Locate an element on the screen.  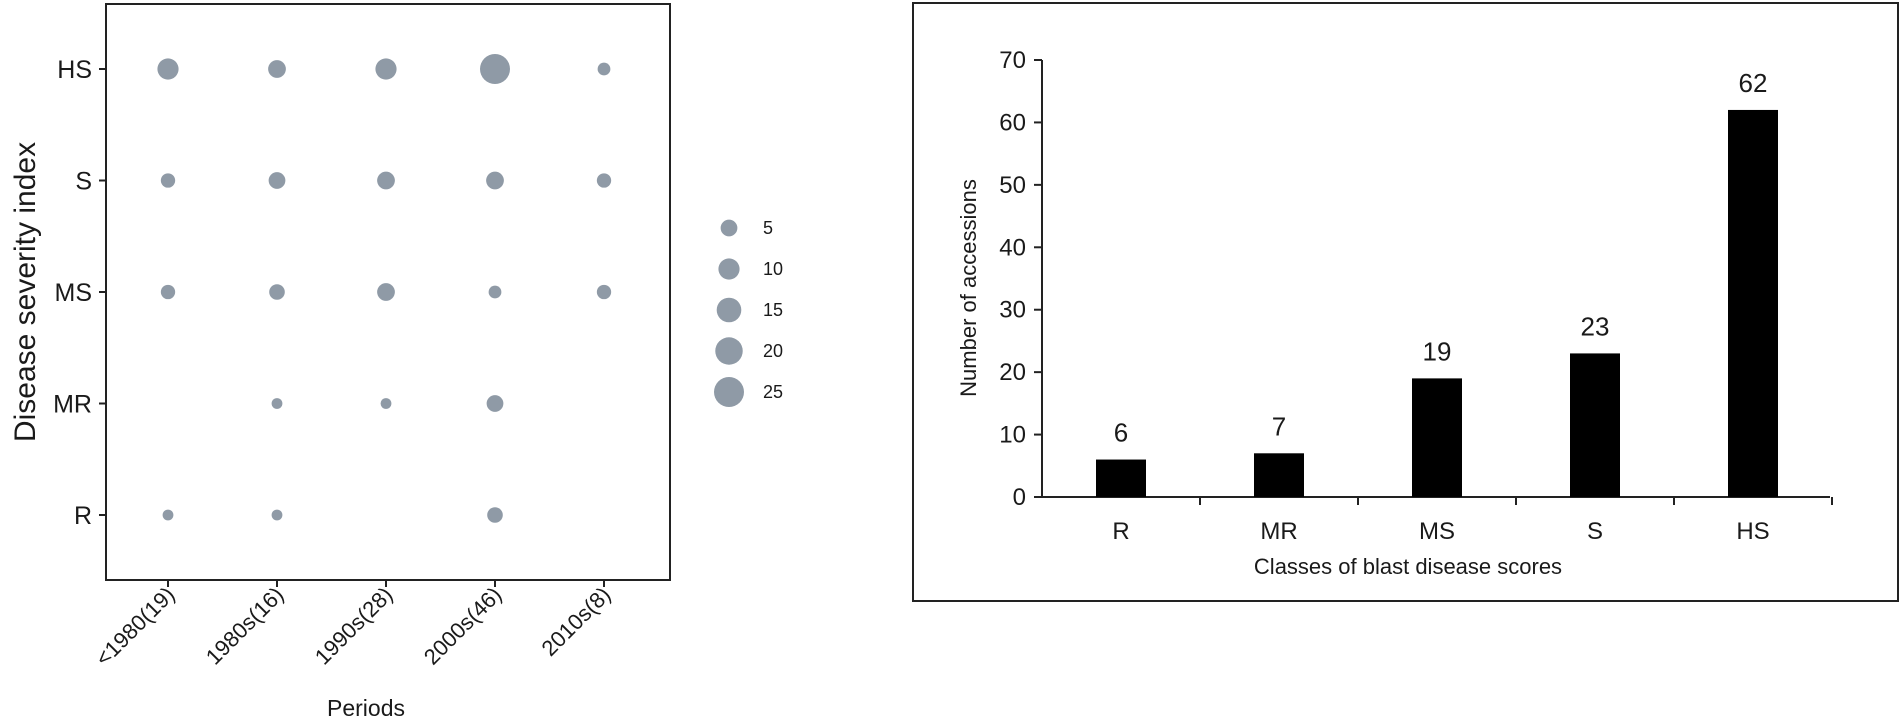
size-legend: 5 10 15 20 25 is located at coordinates (748, 312).